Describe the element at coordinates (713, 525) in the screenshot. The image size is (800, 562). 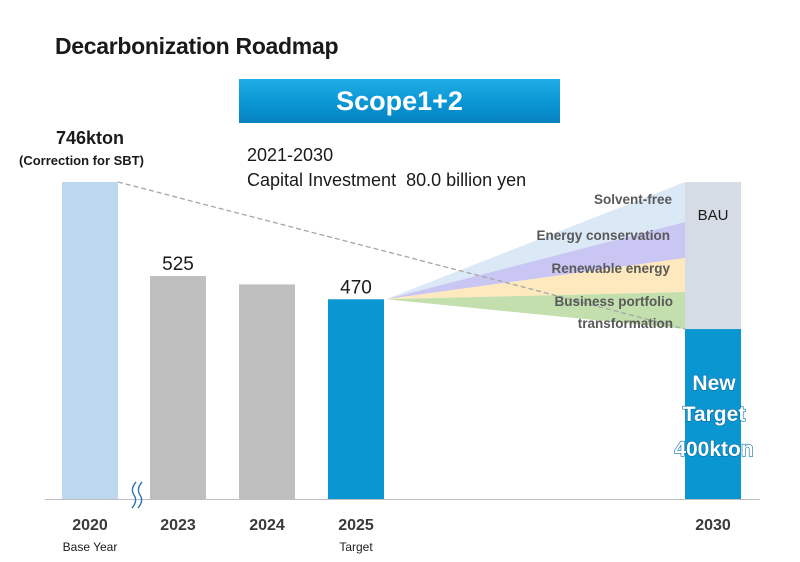
I see `x-tick-label: 2030` at that location.